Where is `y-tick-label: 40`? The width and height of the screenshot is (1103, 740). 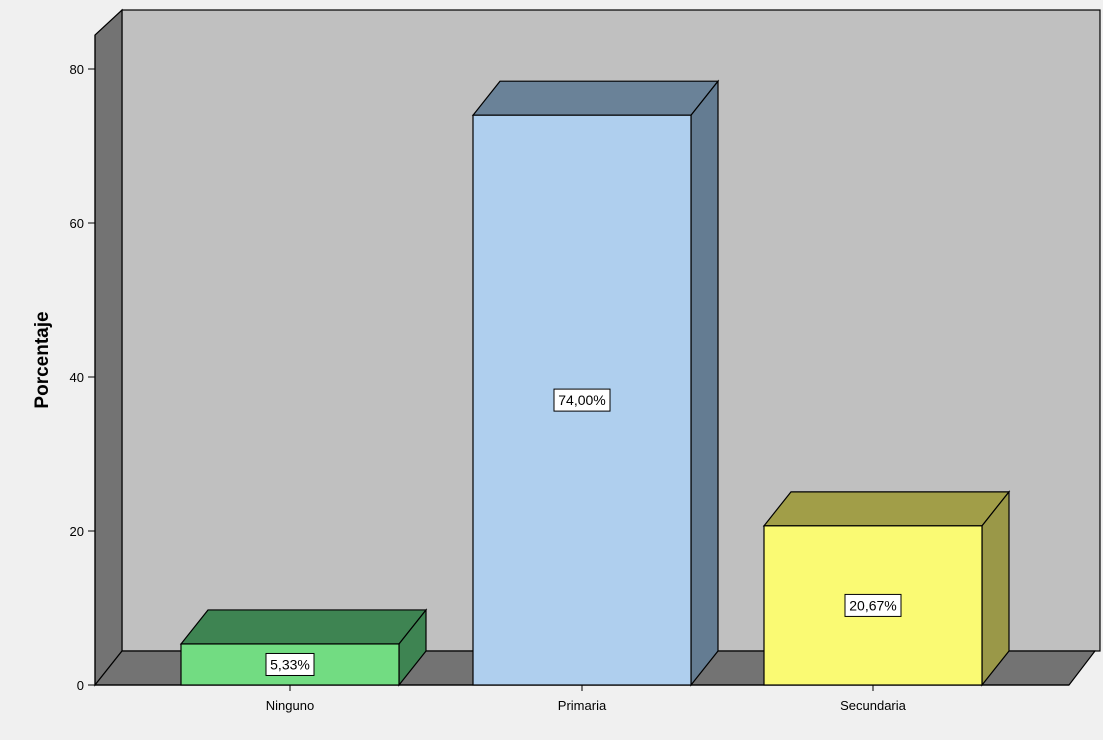 y-tick-label: 40 is located at coordinates (77, 377).